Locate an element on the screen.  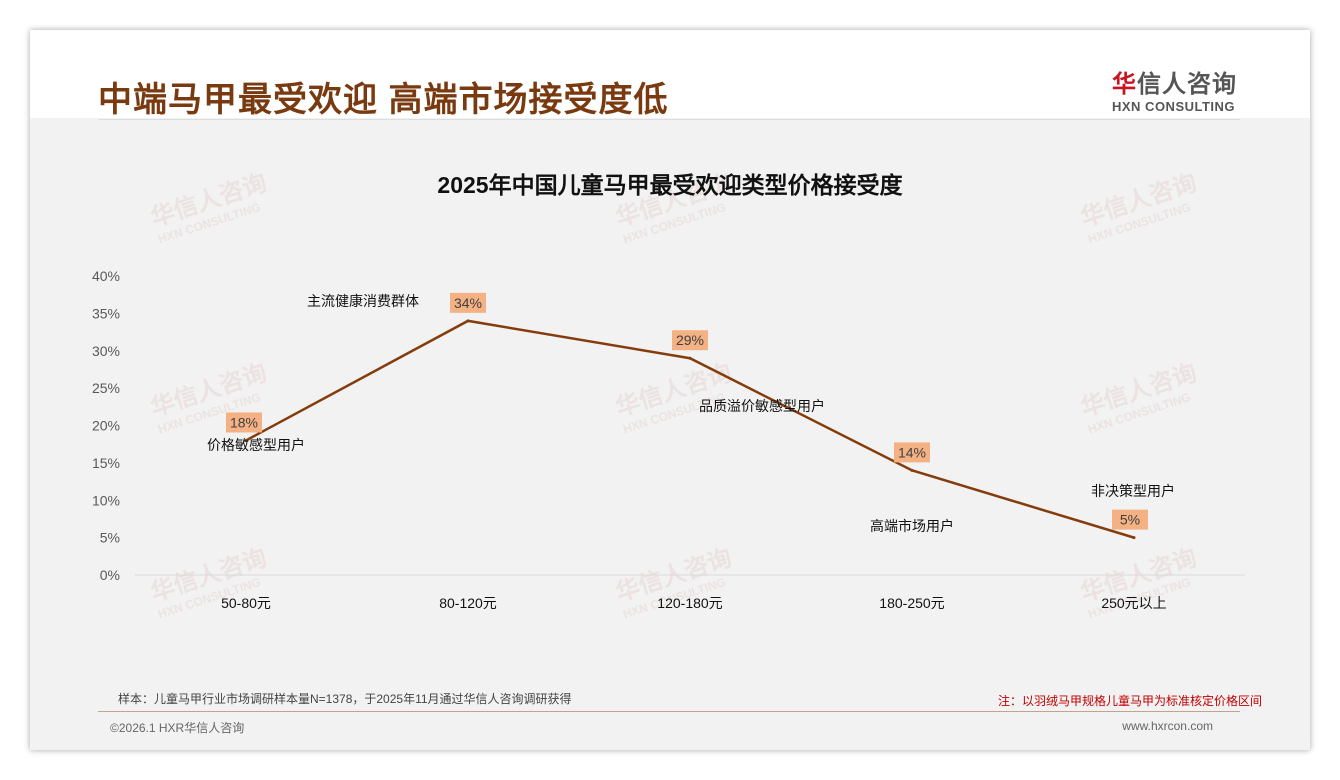
page-title: 中端马甲最受欢迎 高端市场接受度低 is located at coordinates (383, 100).